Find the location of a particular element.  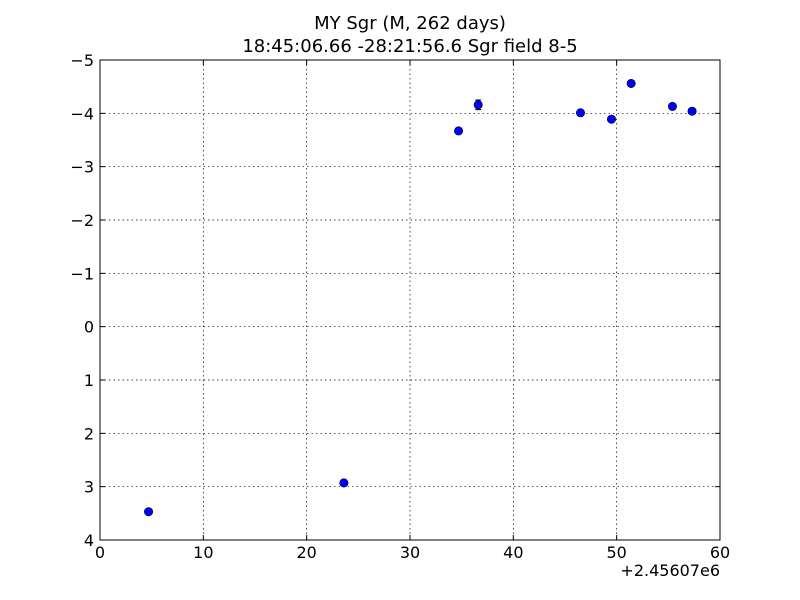

y-tick-label: 3 is located at coordinates (89, 487).